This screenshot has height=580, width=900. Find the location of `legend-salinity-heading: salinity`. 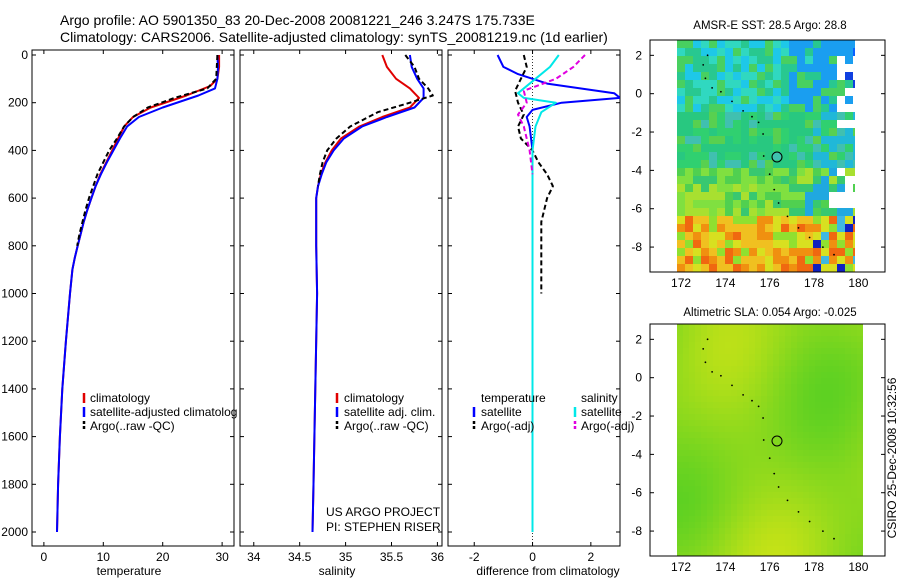

legend-salinity-heading: salinity is located at coordinates (599, 398).